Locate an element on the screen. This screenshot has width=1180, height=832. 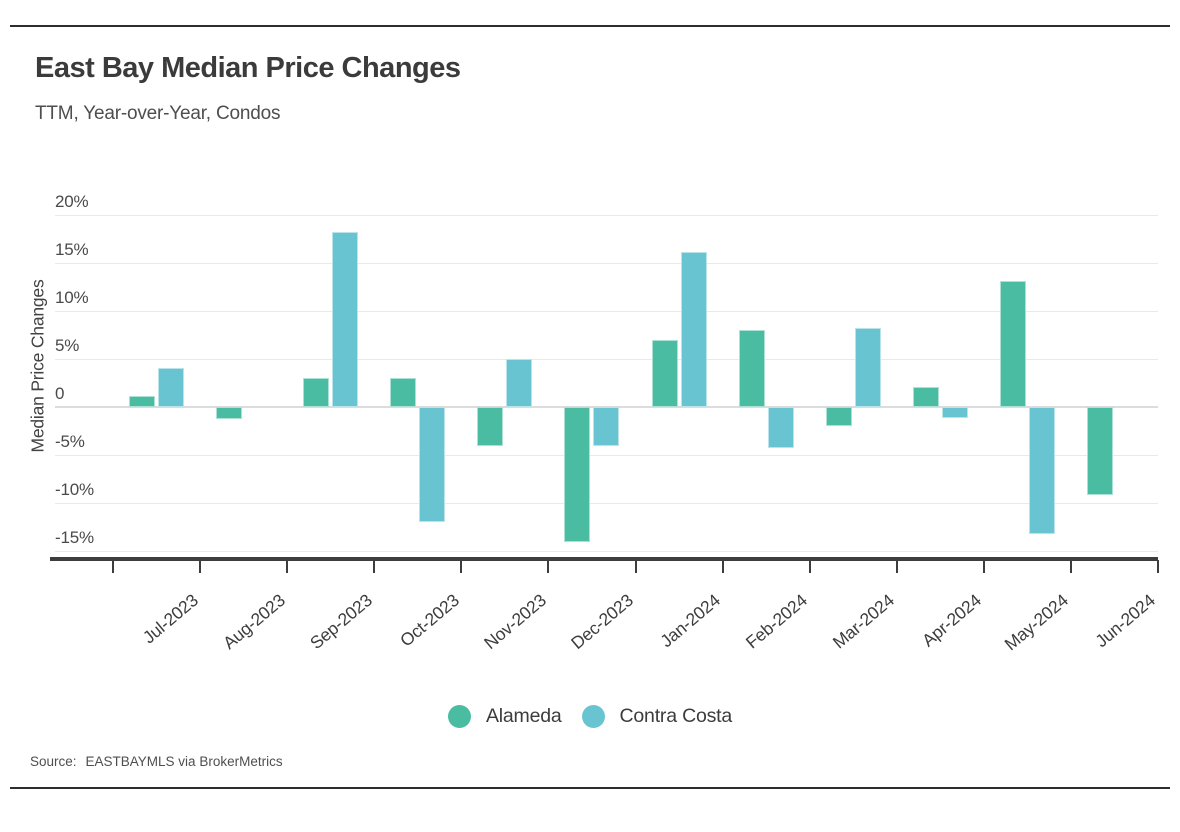
bar-contra-costa-mar-2024 is located at coordinates (867, 367).